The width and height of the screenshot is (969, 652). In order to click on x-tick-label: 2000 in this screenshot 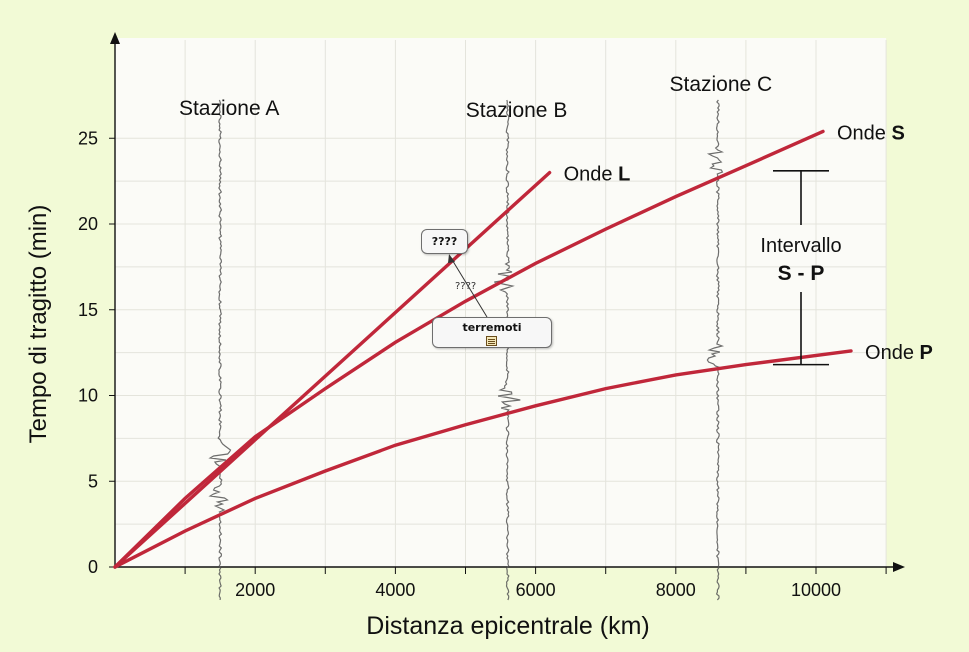, I will do `click(255, 590)`.